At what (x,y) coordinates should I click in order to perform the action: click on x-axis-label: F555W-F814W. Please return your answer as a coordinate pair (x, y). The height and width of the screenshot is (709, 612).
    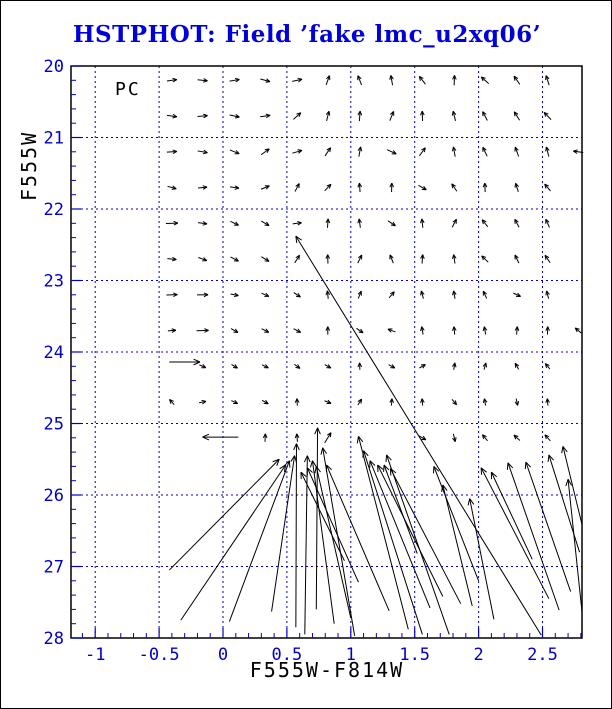
    Looking at the image, I should click on (327, 670).